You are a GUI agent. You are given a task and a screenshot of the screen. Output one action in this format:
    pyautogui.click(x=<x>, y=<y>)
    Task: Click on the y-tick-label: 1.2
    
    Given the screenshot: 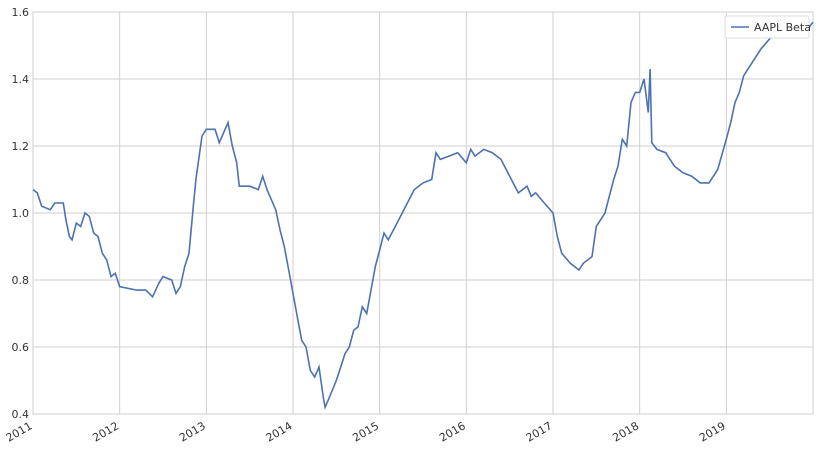 What is the action you would take?
    pyautogui.click(x=21, y=146)
    